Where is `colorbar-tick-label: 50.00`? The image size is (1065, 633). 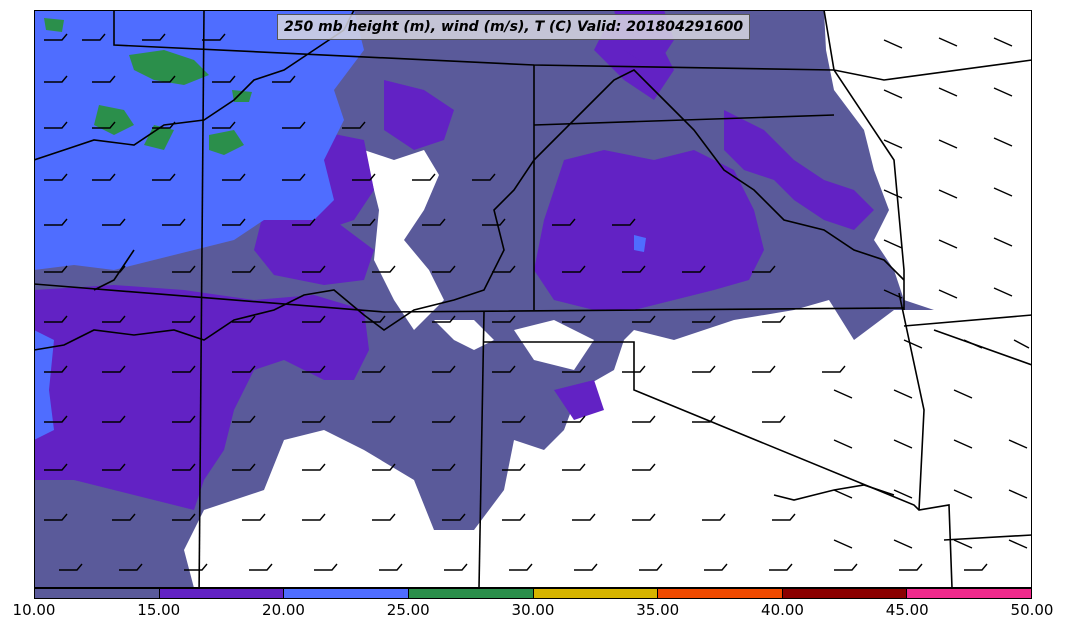 colorbar-tick-label: 50.00 is located at coordinates (1032, 610).